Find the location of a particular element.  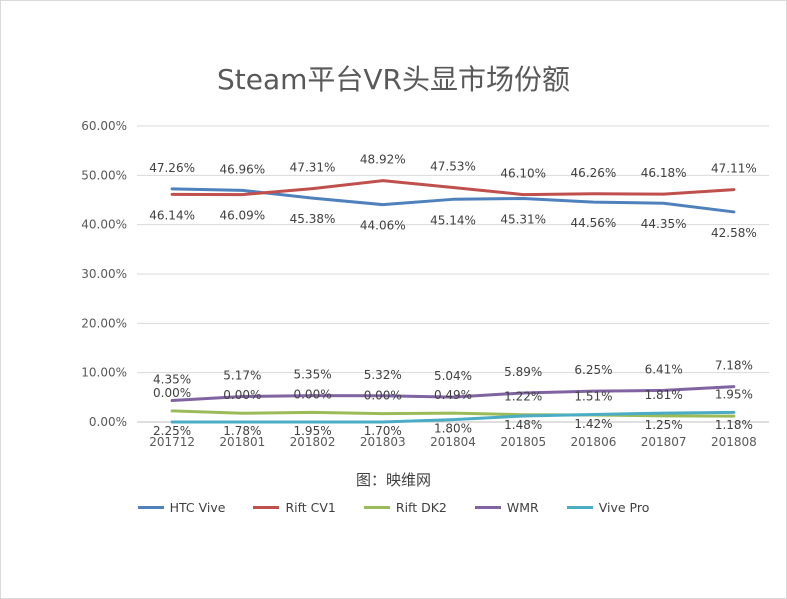

legend-item: WMR is located at coordinates (506, 507).